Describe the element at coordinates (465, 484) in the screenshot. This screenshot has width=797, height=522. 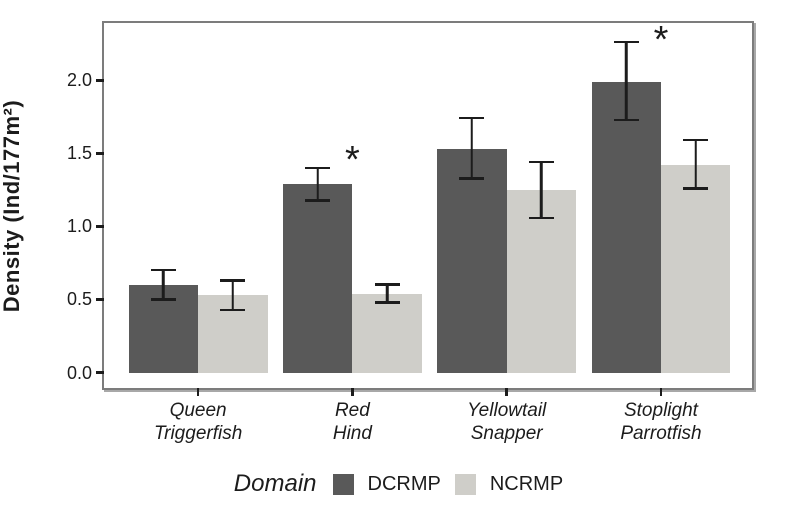
I see `legend-swatch-ncrmp` at that location.